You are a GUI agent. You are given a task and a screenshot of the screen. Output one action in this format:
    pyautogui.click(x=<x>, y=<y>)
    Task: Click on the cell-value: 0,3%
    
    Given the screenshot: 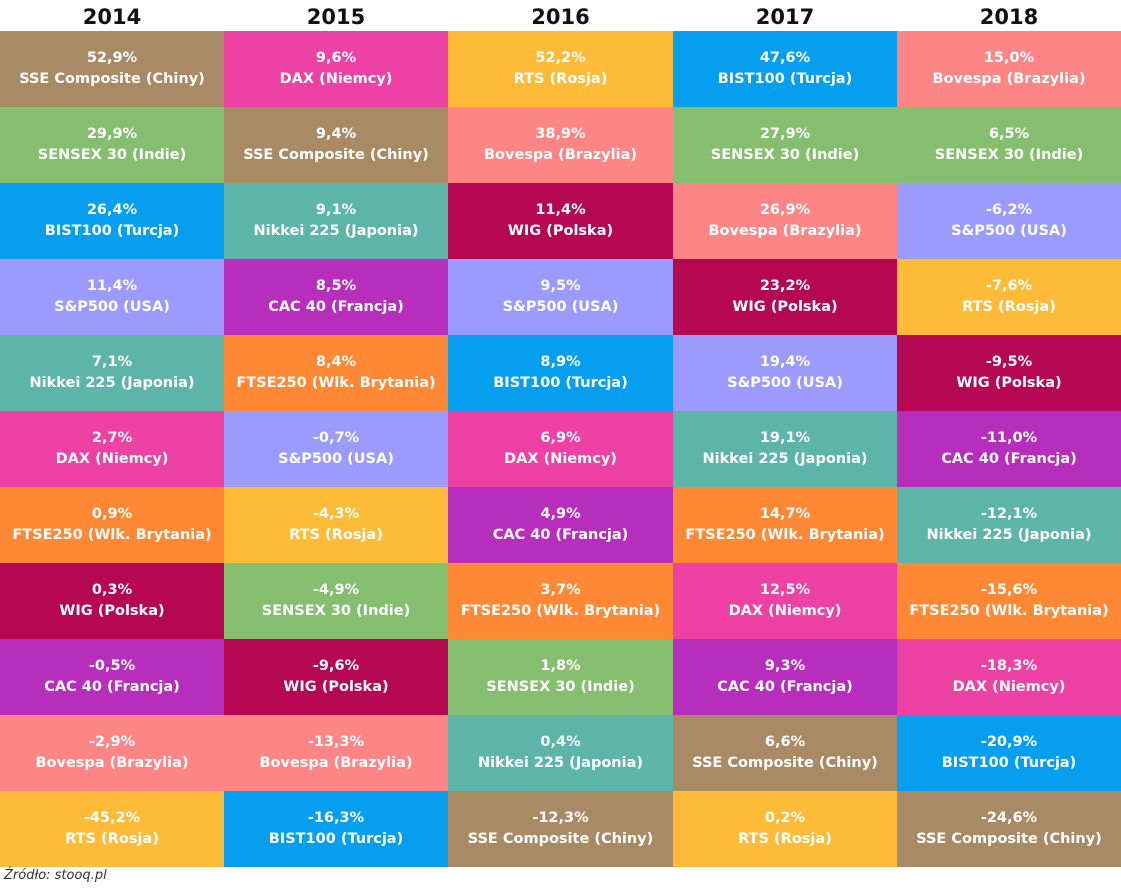 What is the action you would take?
    pyautogui.click(x=112, y=590)
    